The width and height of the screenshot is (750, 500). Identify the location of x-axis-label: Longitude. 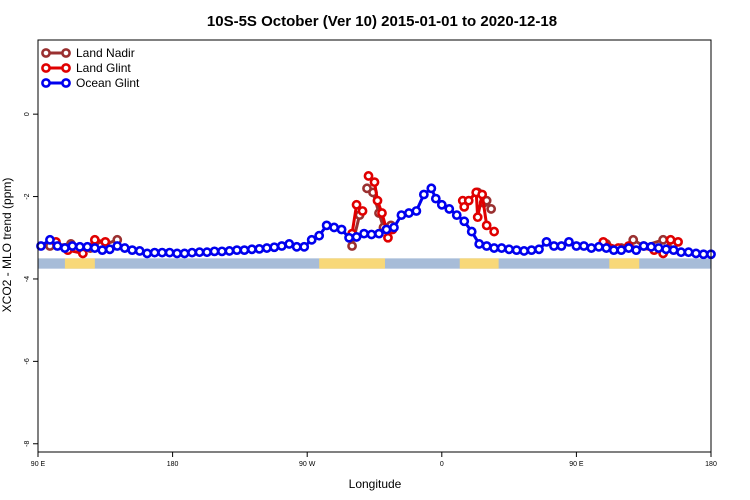
(375, 484).